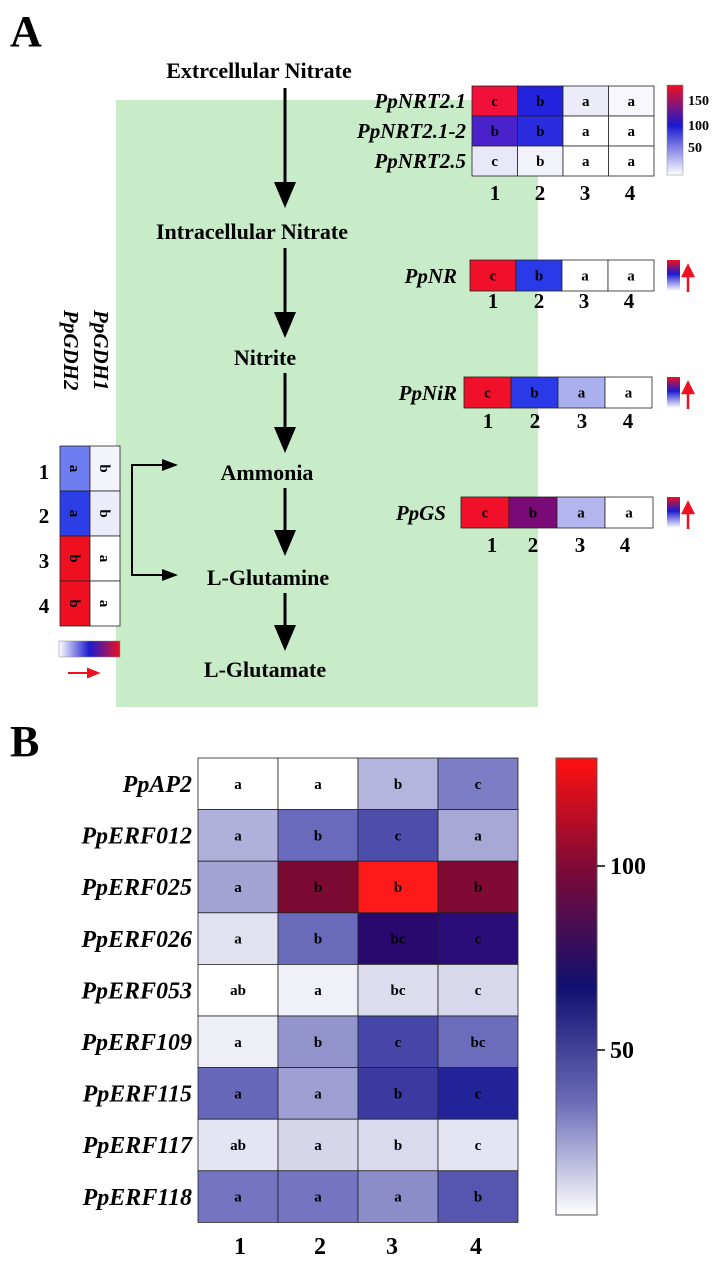 The width and height of the screenshot is (723, 1261). I want to click on nrt-colorbar, so click(675, 130).